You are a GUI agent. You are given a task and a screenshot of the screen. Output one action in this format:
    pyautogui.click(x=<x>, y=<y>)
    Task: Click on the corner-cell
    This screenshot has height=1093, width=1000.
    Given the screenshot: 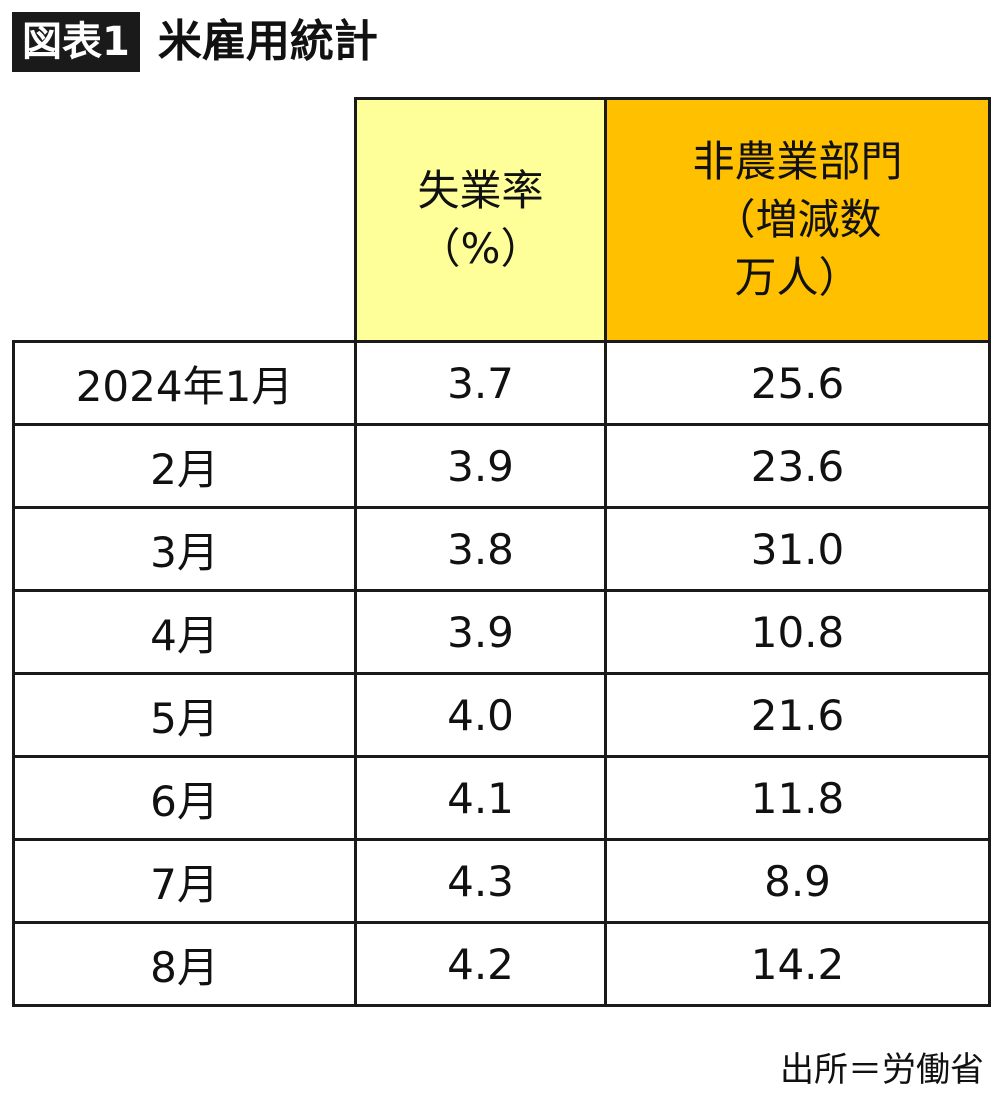 What is the action you would take?
    pyautogui.click(x=185, y=220)
    